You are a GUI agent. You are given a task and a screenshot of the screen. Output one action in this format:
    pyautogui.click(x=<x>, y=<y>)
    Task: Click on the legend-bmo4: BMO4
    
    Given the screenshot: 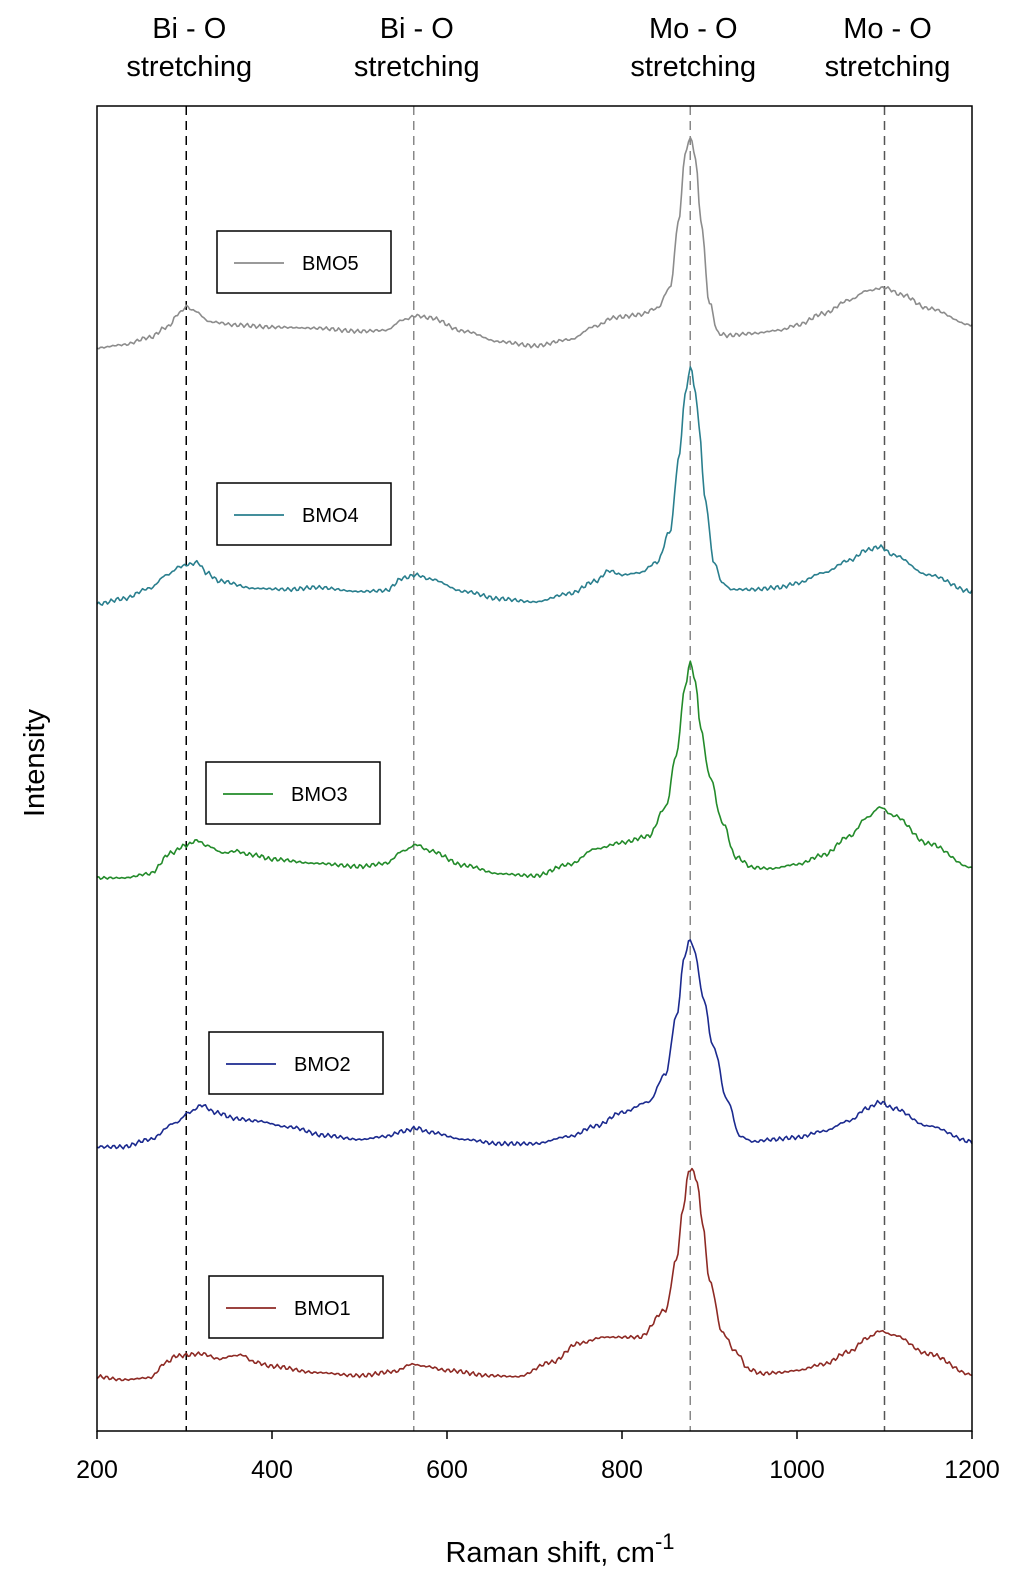 What is the action you would take?
    pyautogui.click(x=304, y=514)
    